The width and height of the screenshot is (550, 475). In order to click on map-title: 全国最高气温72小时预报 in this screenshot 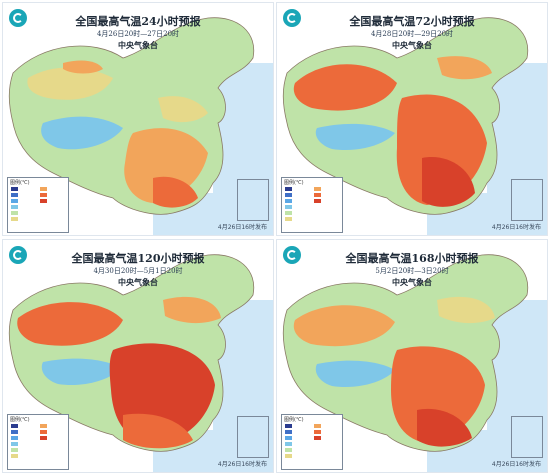, I will do `click(412, 21)`.